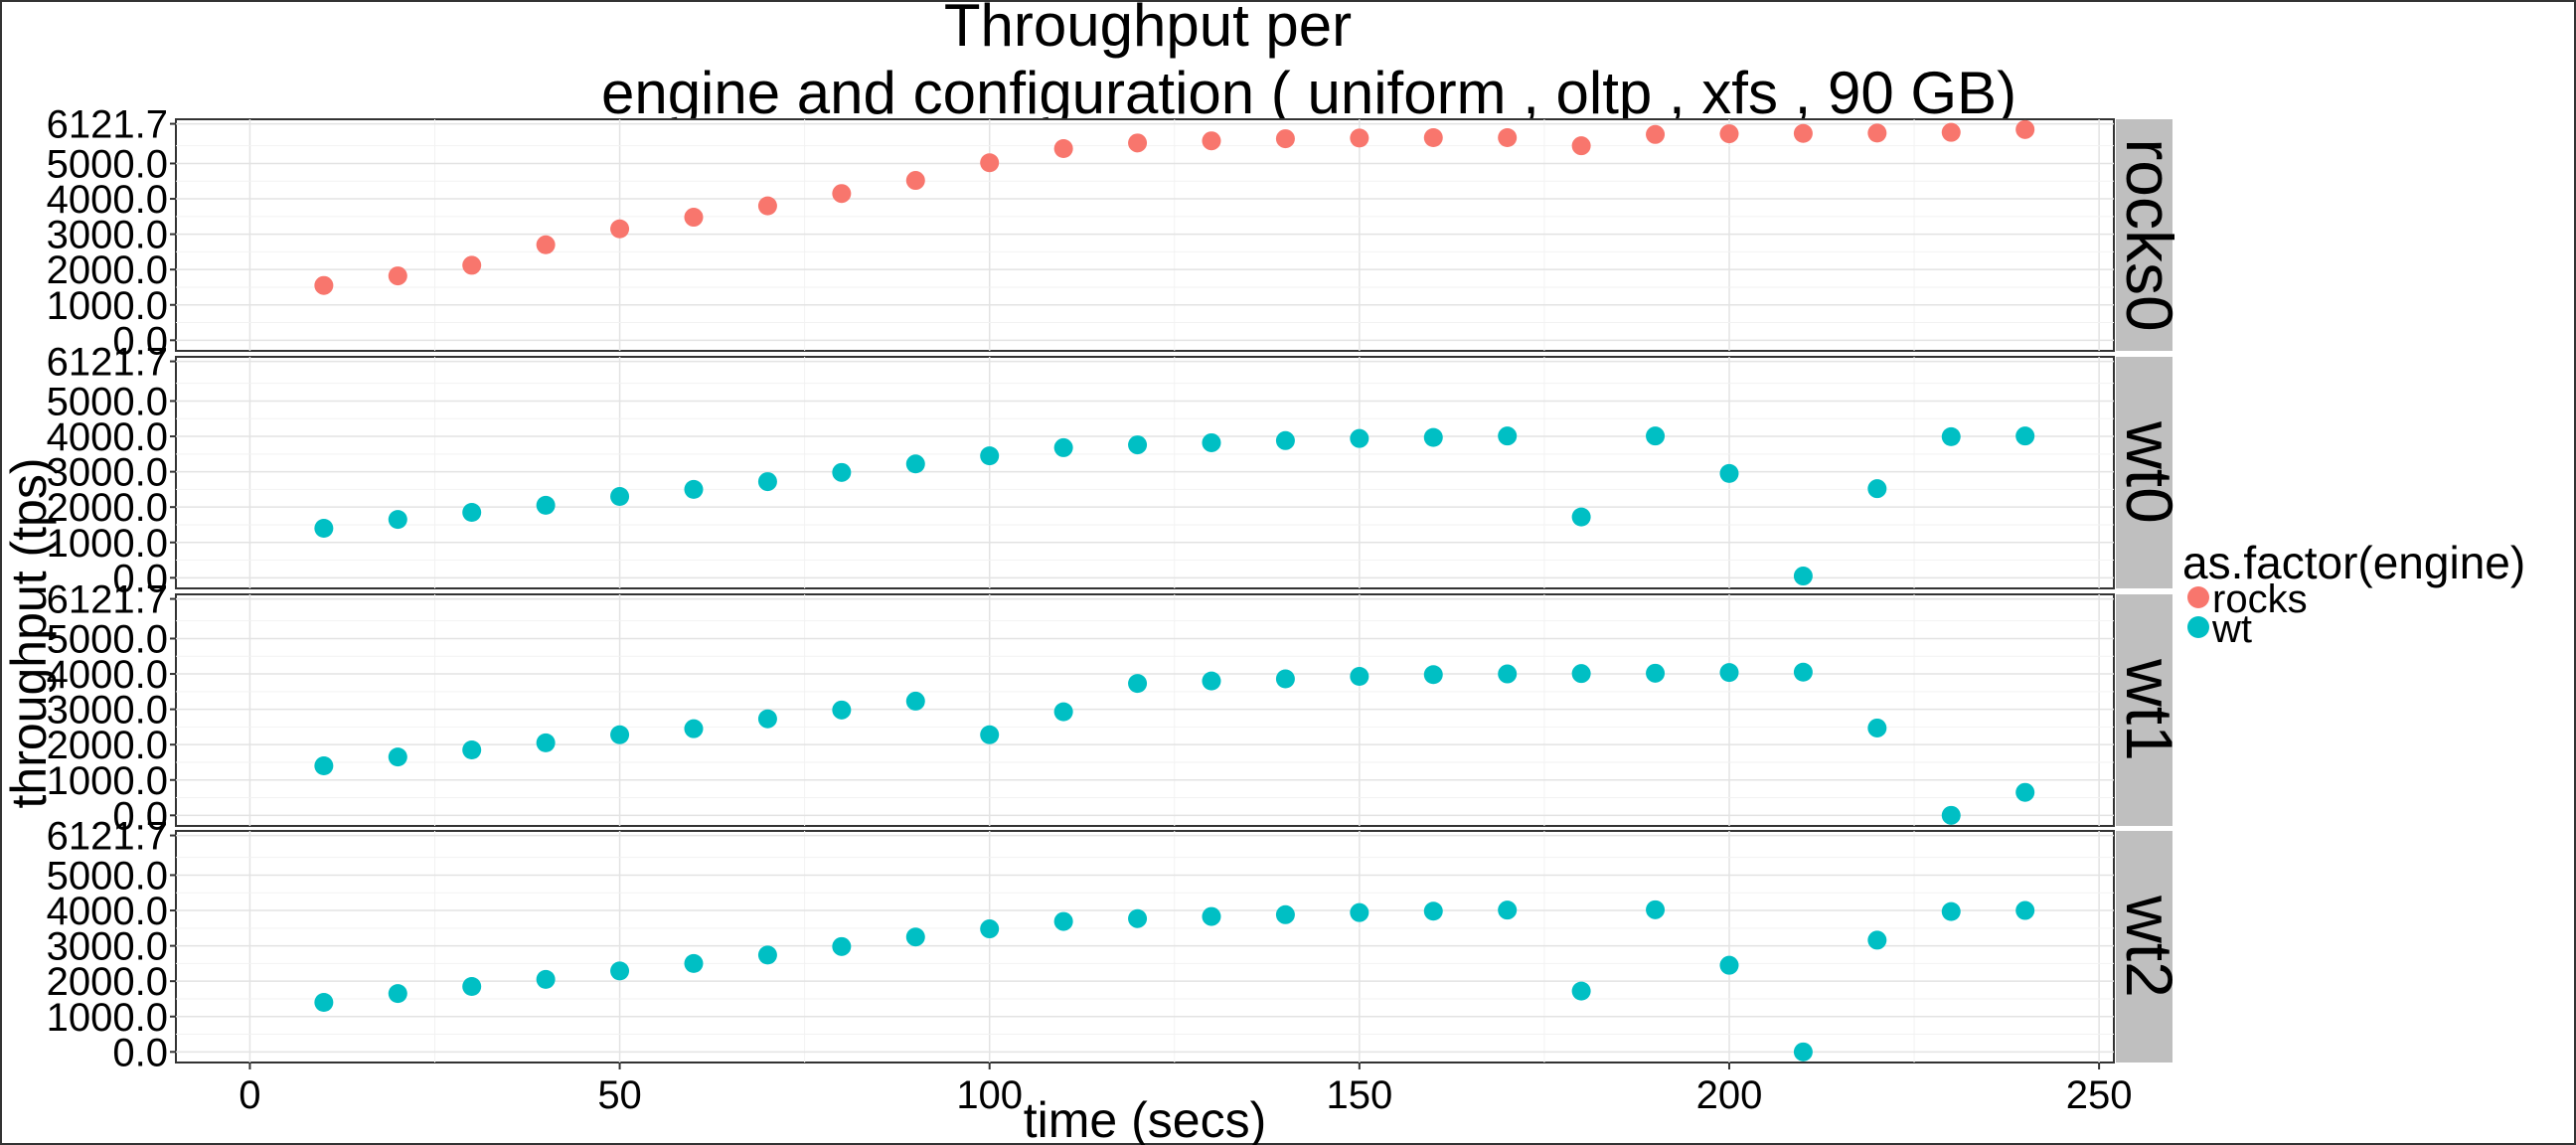 The width and height of the screenshot is (2576, 1145). What do you see at coordinates (249, 1095) in the screenshot?
I see `x-tick-label: 0` at bounding box center [249, 1095].